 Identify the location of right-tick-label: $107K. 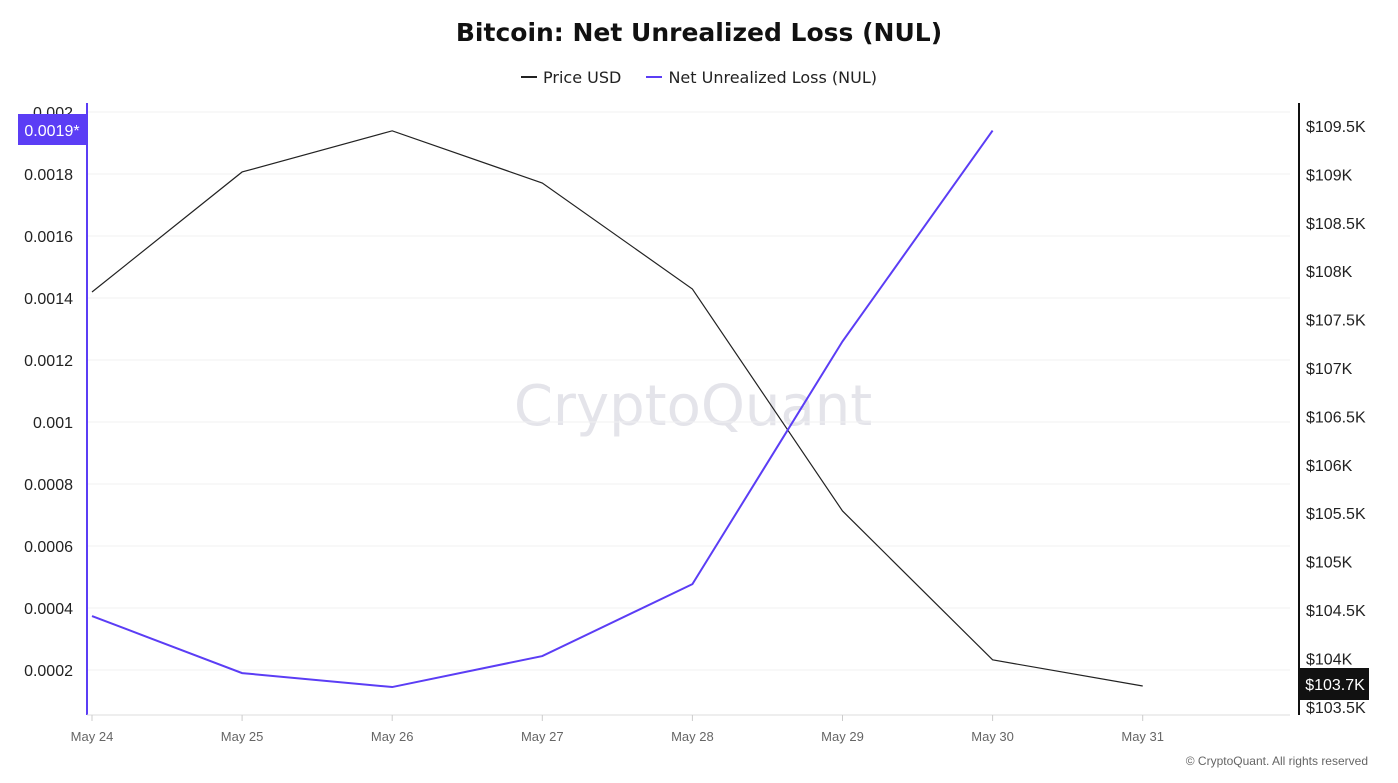
(1329, 369).